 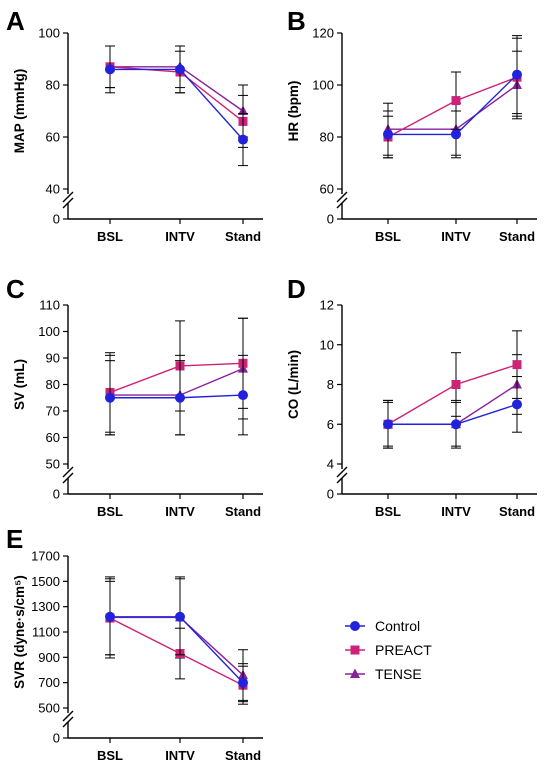 What do you see at coordinates (403, 650) in the screenshot?
I see `legend-label: PREACT` at bounding box center [403, 650].